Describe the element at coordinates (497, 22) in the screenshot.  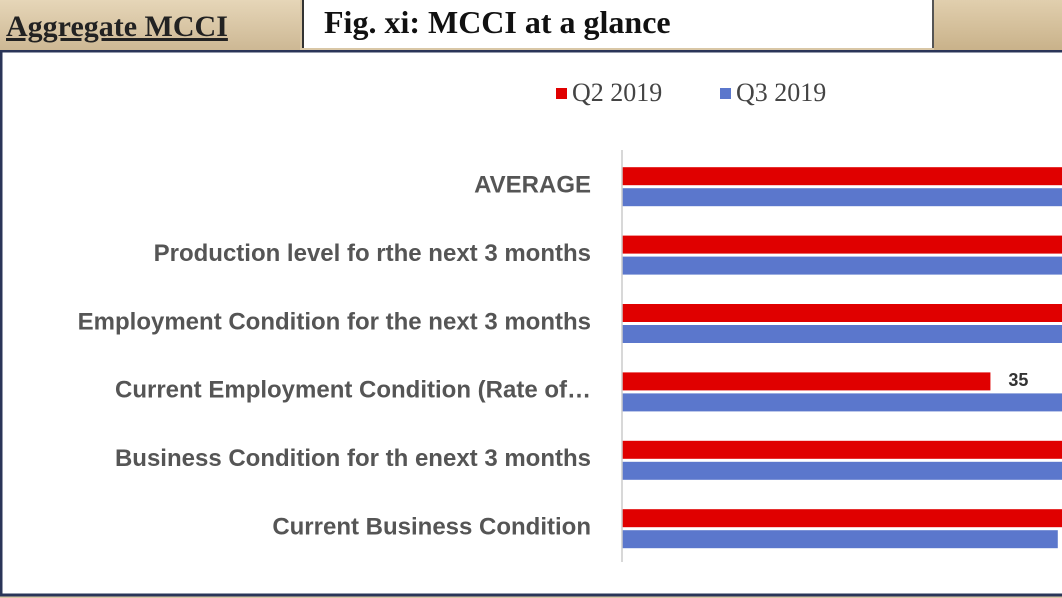
I see `figure-title: Fig. xi: MCCI at a glance` at that location.